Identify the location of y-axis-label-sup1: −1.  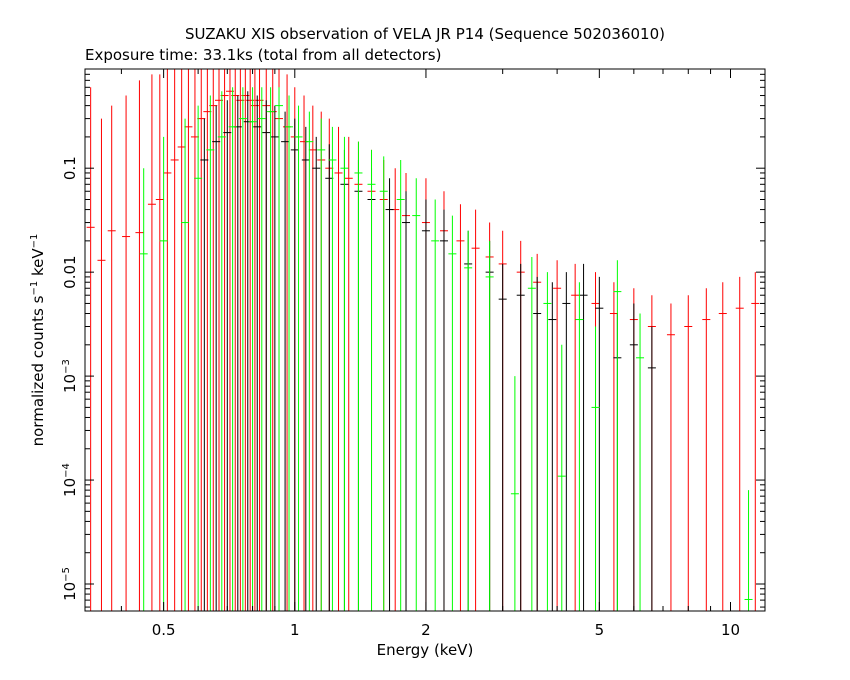
(34, 288).